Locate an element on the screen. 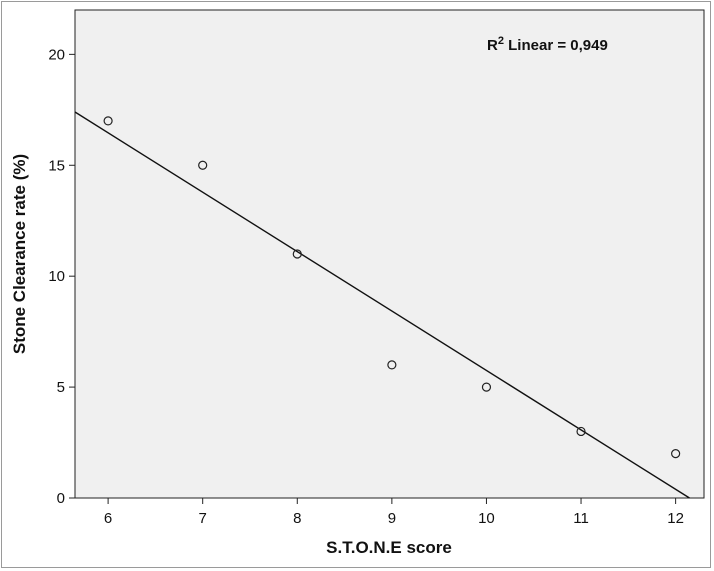 The width and height of the screenshot is (714, 571). x-axis-ticks: 6 7 8 9 10 11 12 is located at coordinates (394, 512).